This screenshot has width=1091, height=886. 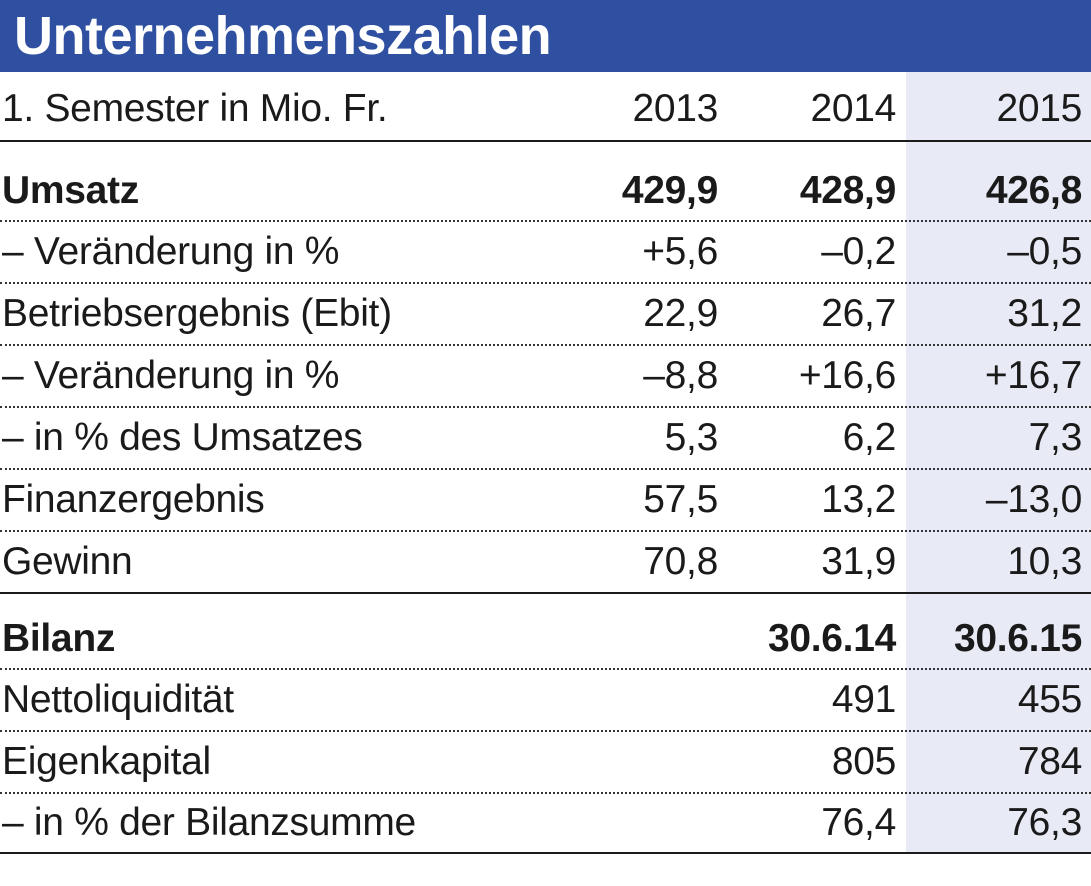 What do you see at coordinates (106, 761) in the screenshot?
I see `row-label: Eigenkapital` at bounding box center [106, 761].